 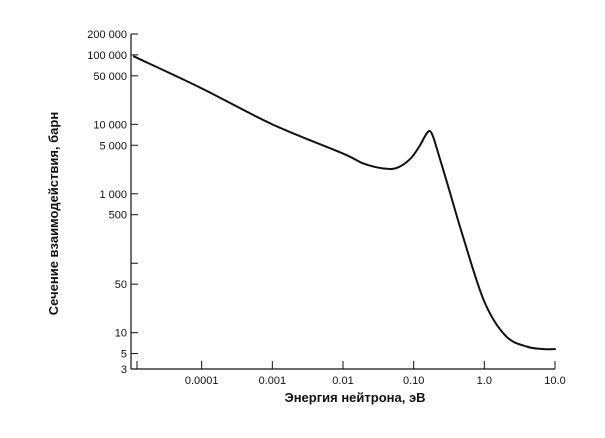 I want to click on y-tick-label: 3, so click(x=124, y=370).